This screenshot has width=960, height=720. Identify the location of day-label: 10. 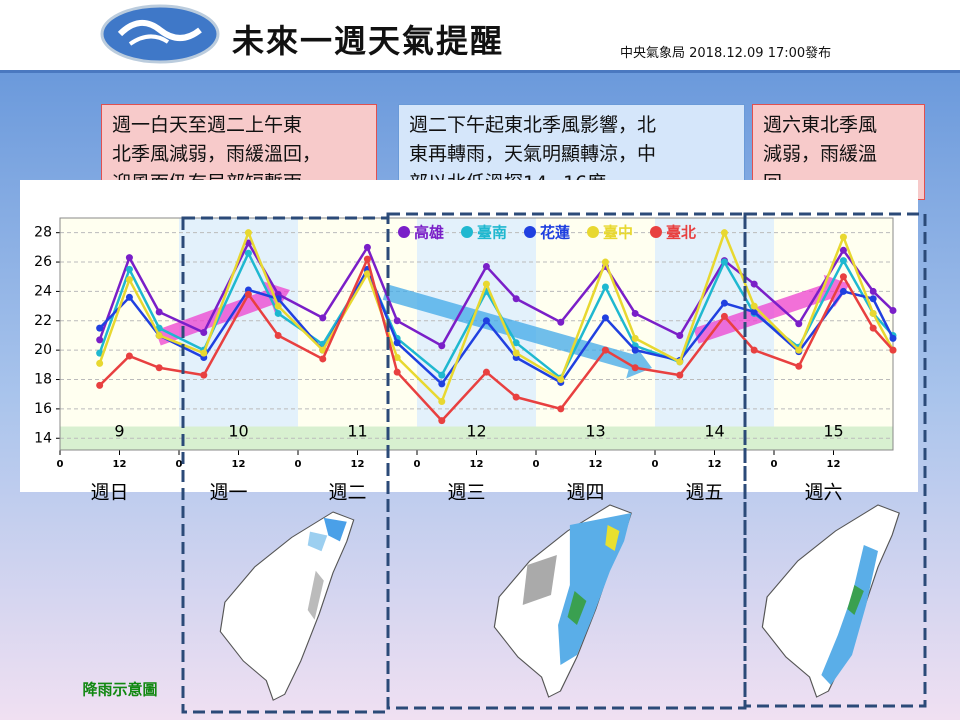
(238, 431).